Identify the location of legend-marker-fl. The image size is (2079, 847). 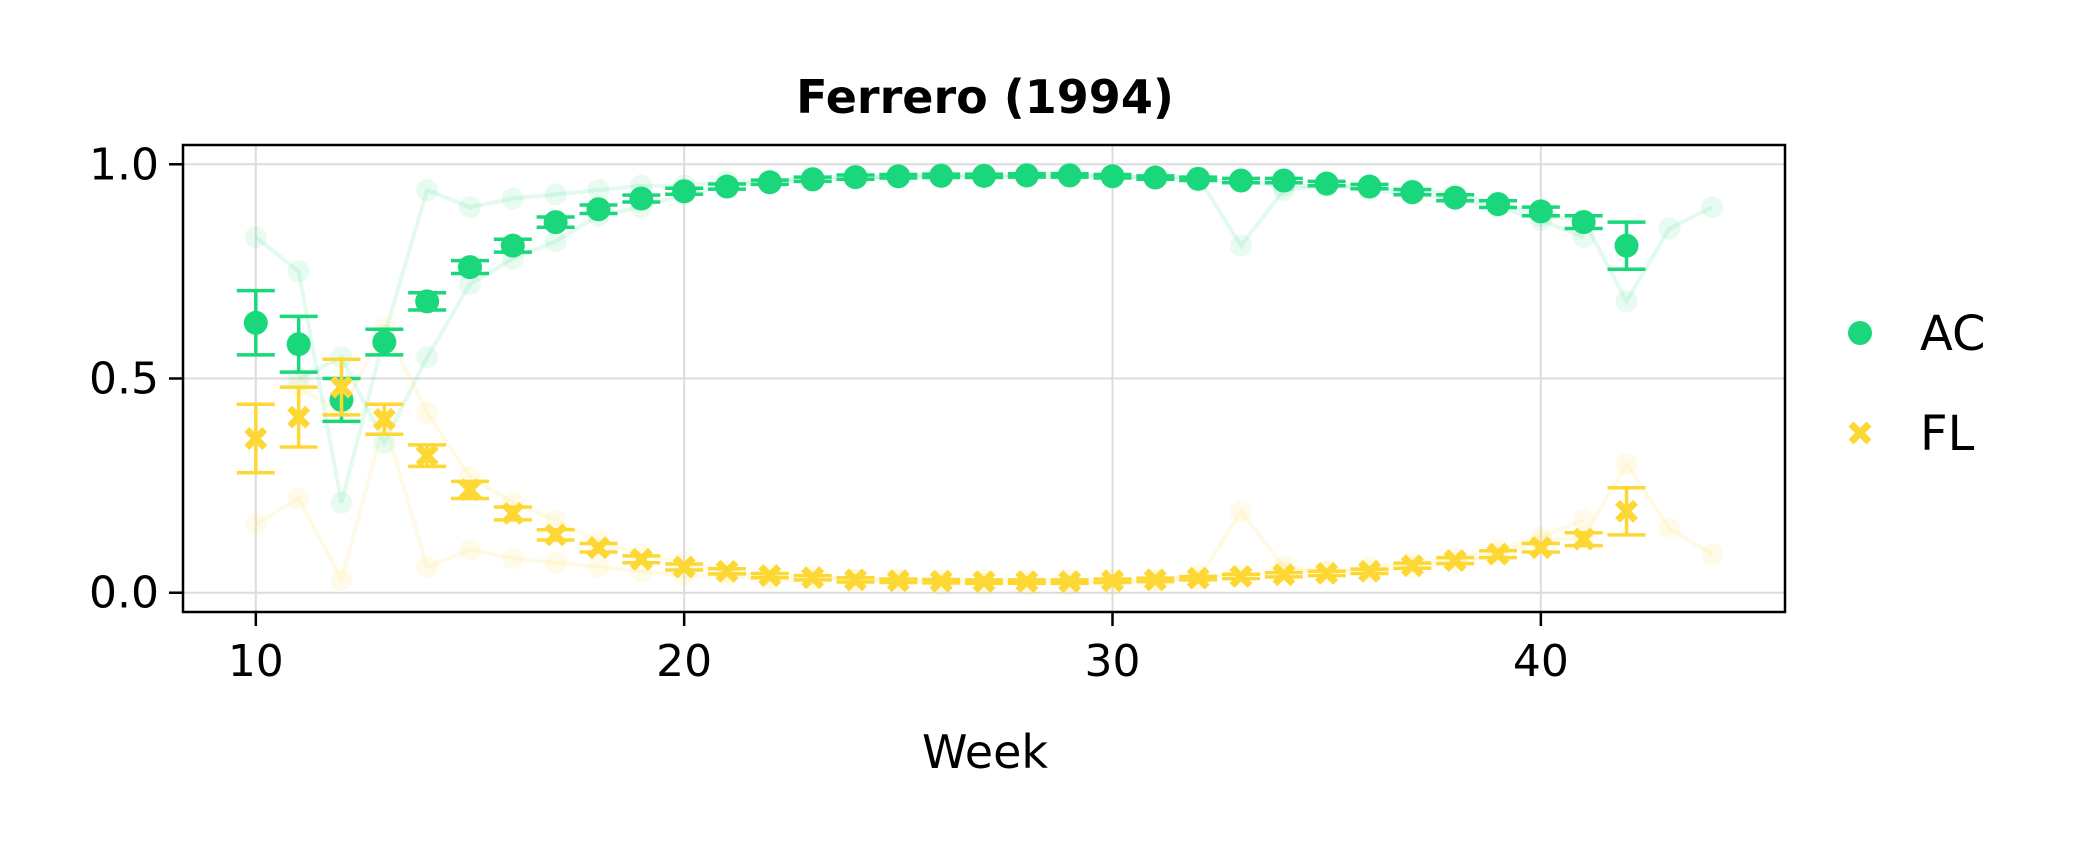
(1860, 433).